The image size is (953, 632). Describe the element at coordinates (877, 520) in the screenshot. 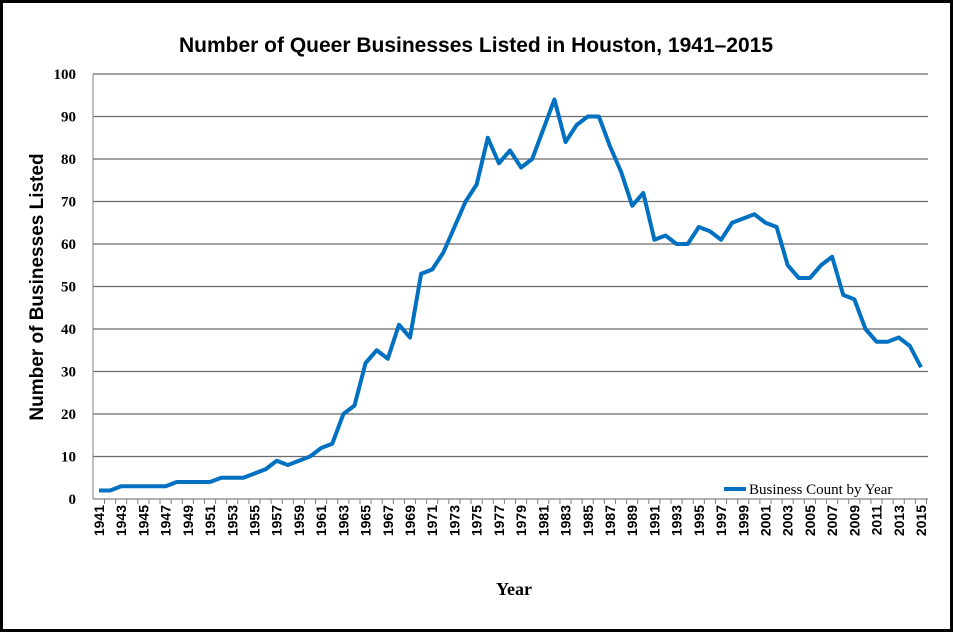

I see `x-tick-label: 2011` at that location.